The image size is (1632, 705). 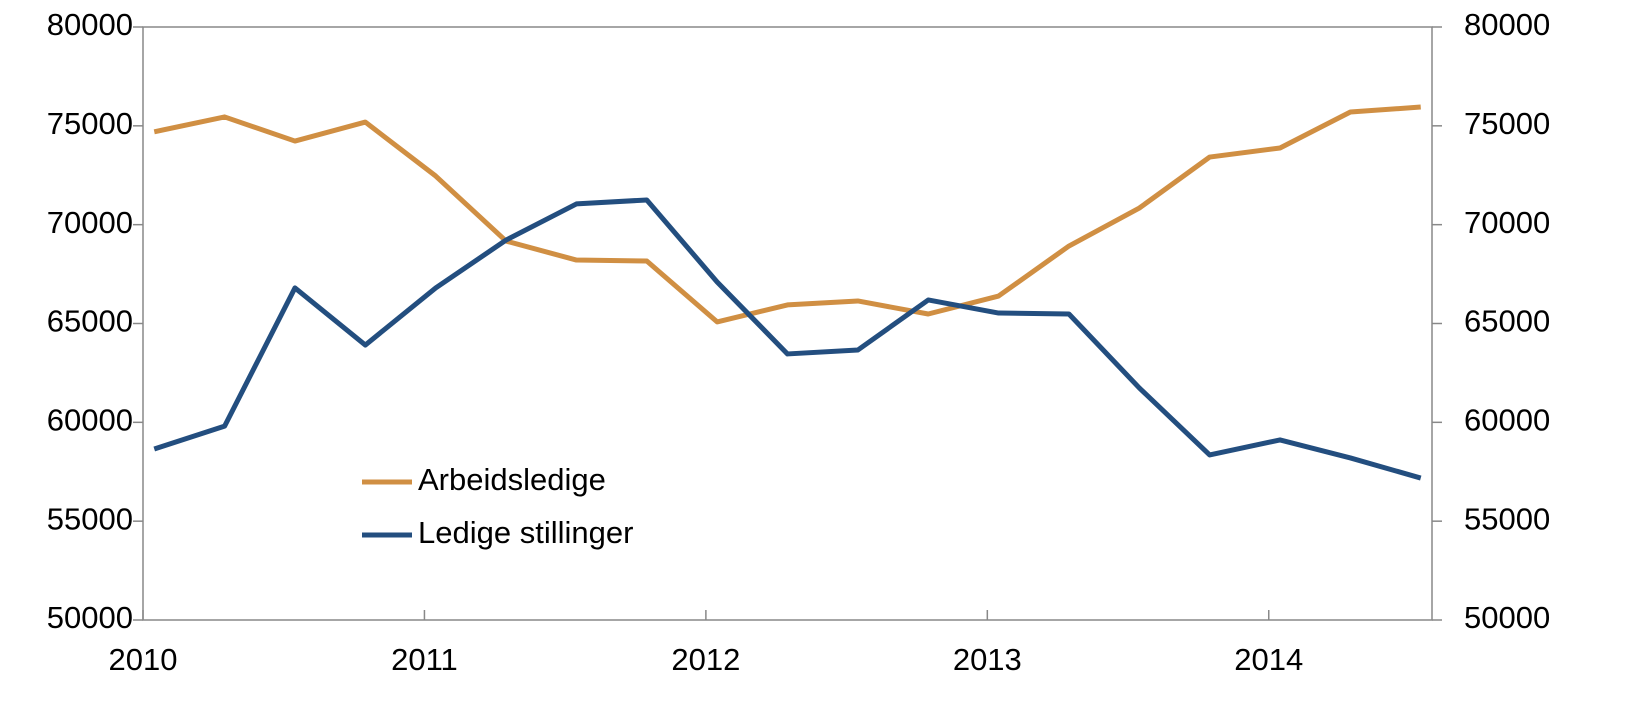 I want to click on y2-tick-label: 75000, so click(x=1507, y=123).